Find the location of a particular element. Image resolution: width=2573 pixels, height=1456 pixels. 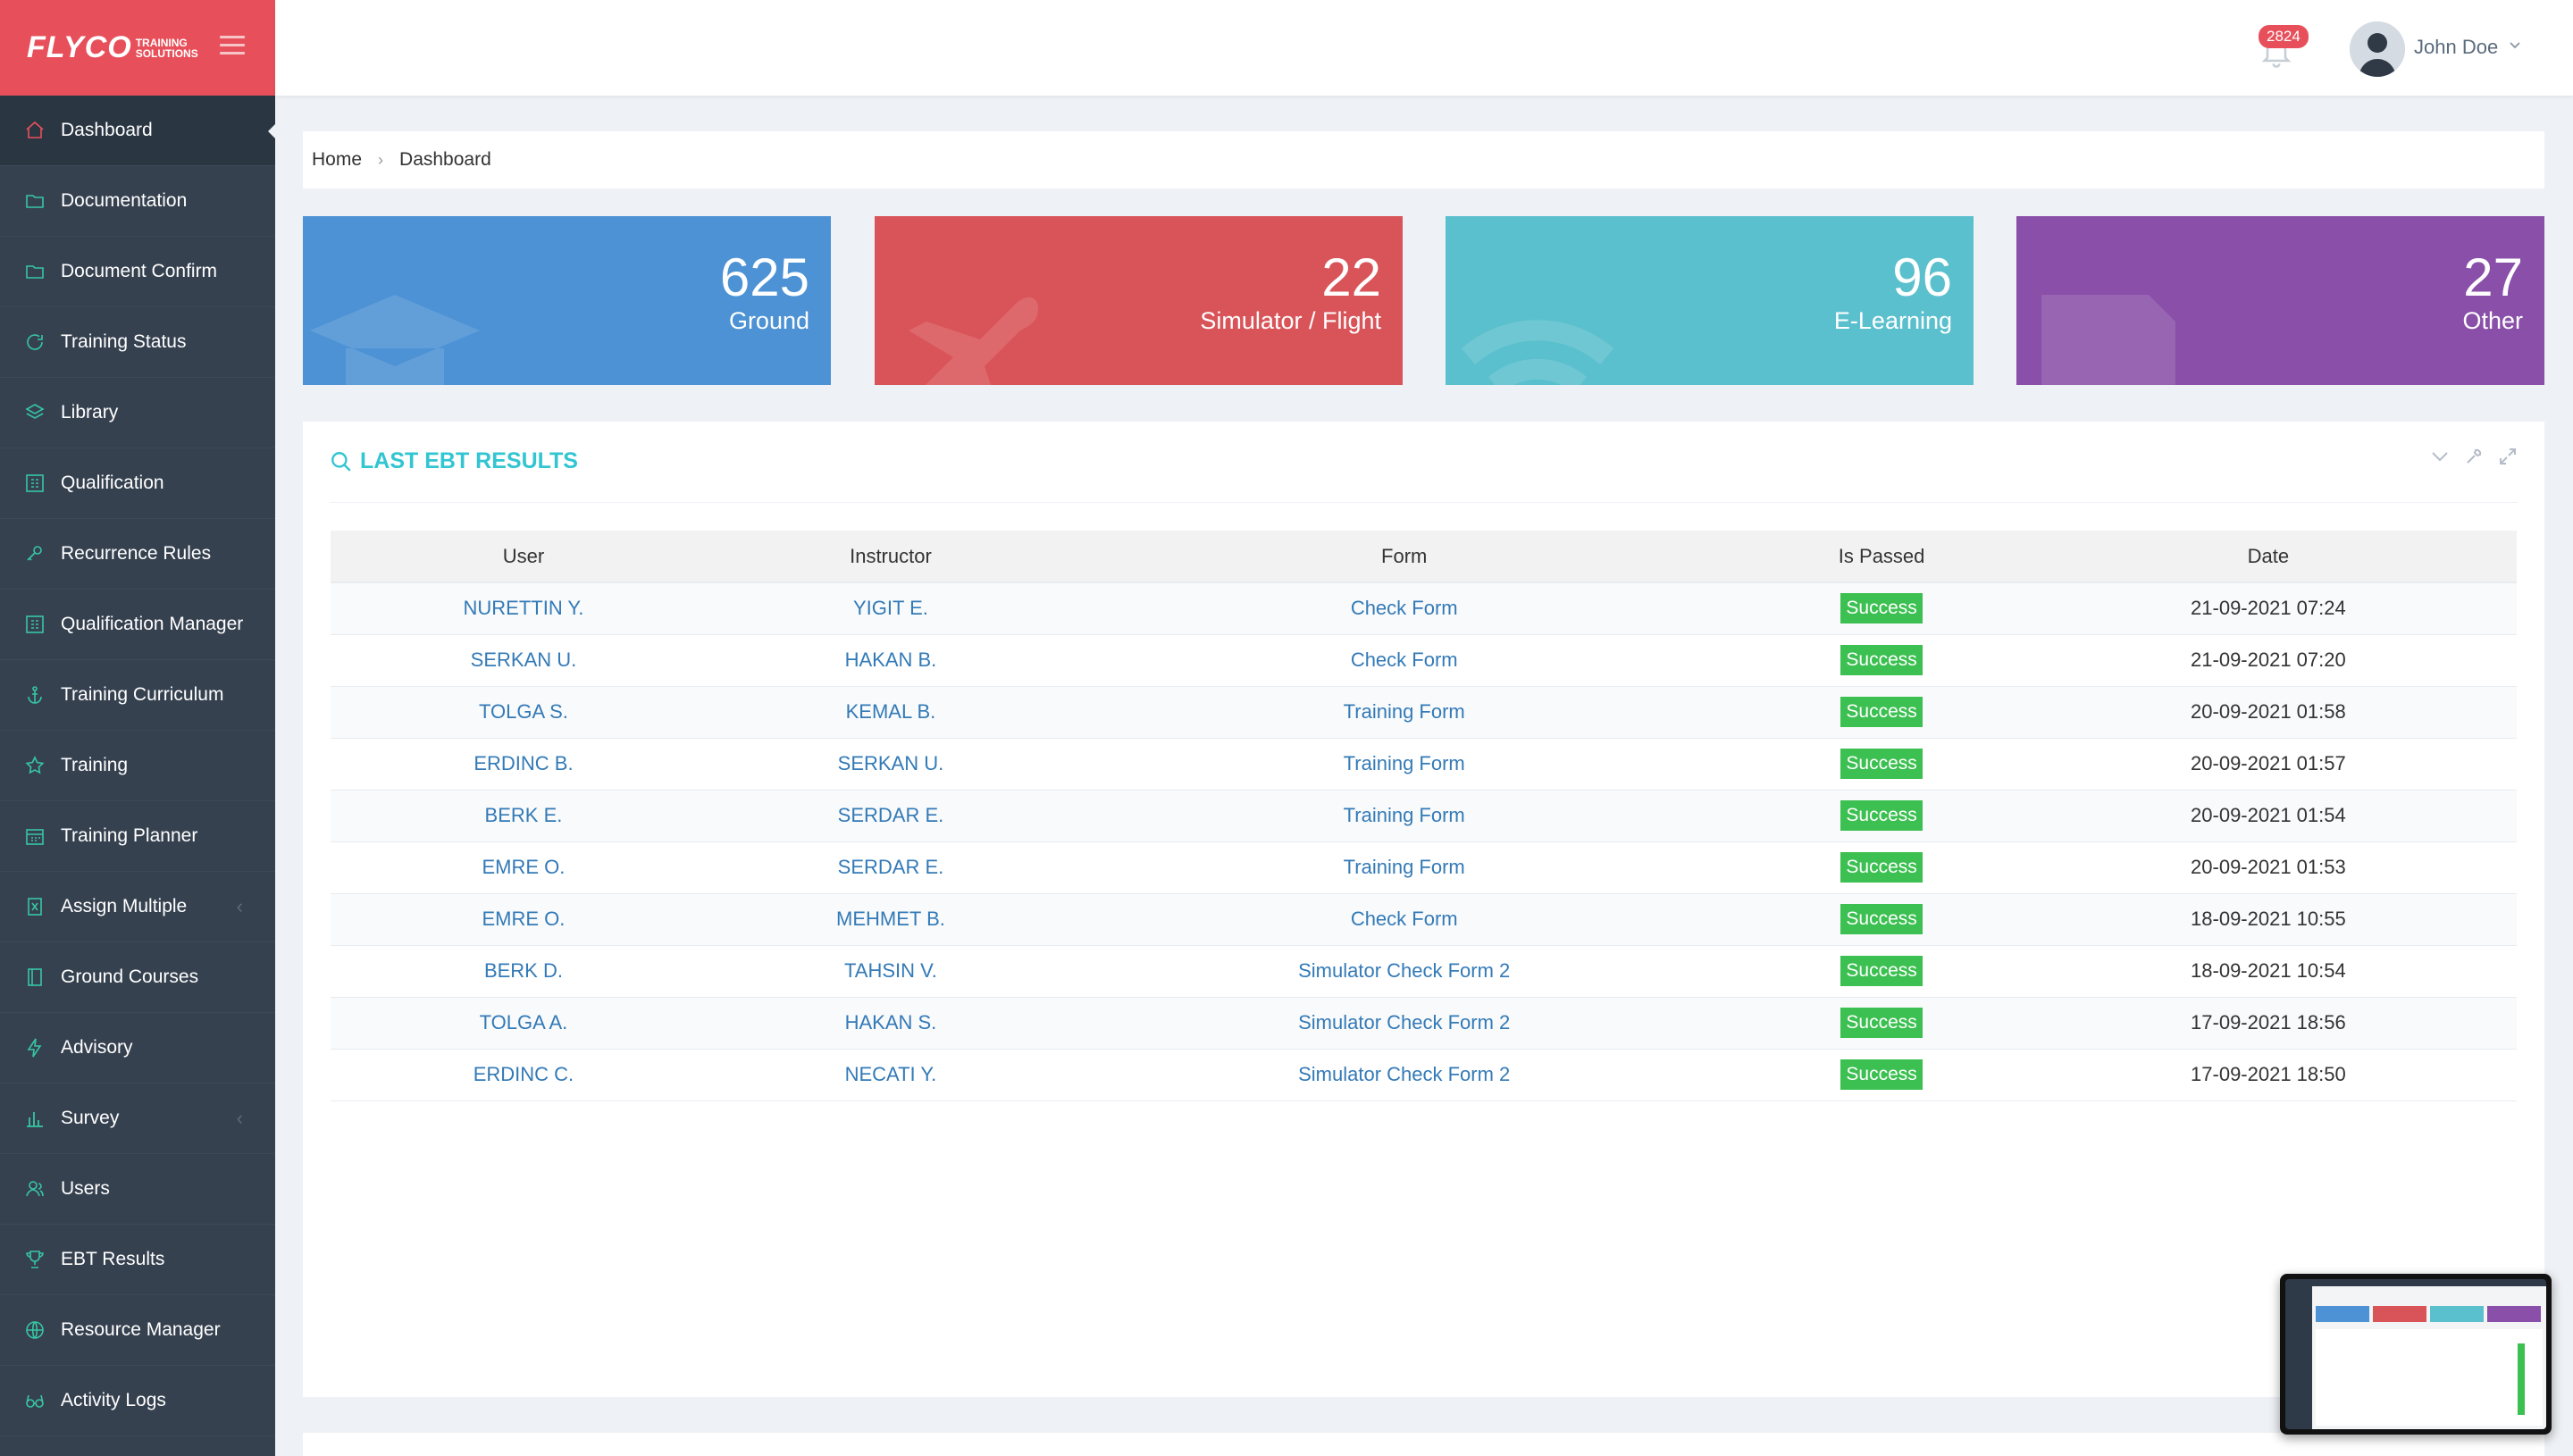

stat-tile-e-learning: 96 E-Learning is located at coordinates (1710, 300).